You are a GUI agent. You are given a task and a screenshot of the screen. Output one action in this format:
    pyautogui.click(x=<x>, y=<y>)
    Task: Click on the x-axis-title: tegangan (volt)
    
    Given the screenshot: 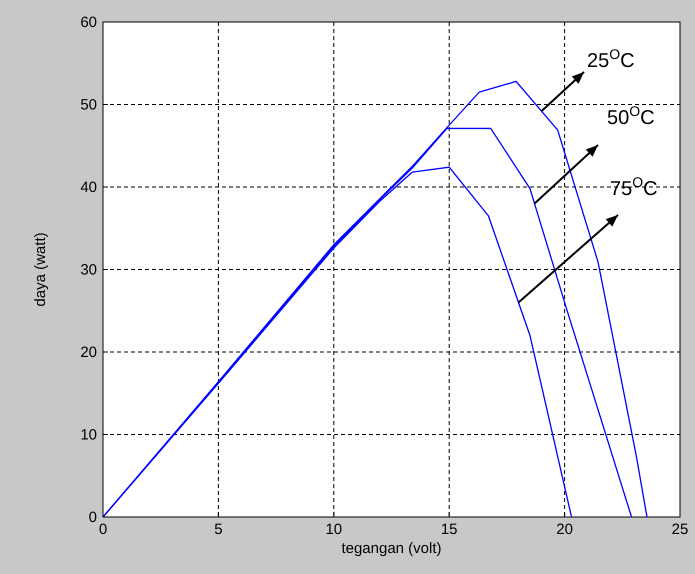 What is the action you would take?
    pyautogui.click(x=391, y=548)
    